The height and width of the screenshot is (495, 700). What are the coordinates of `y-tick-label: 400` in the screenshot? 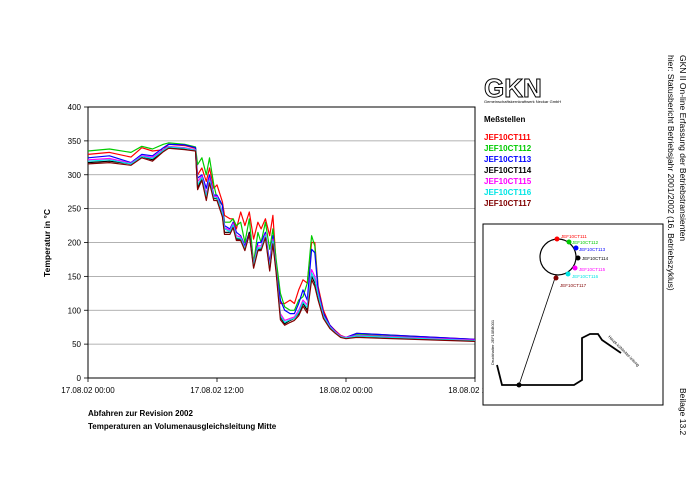 It's located at (75, 107).